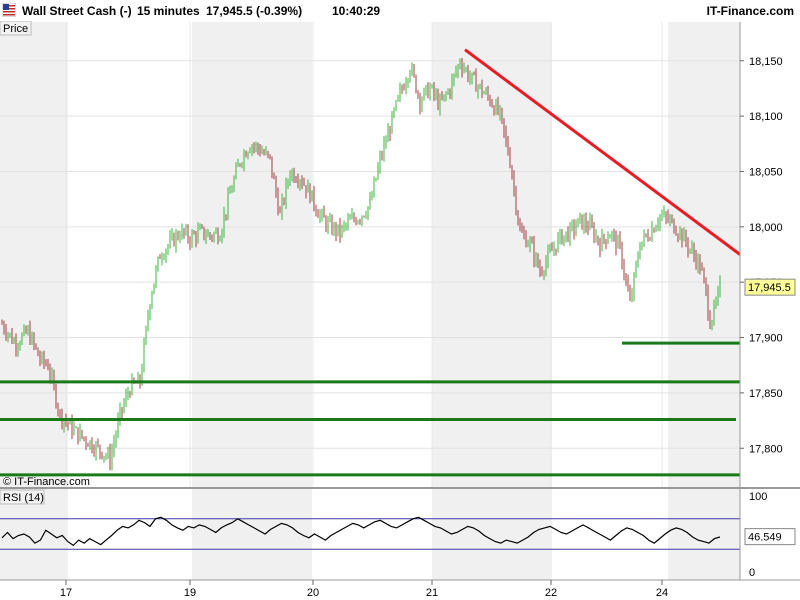 This screenshot has height=600, width=800. I want to click on instrument-flag-icon, so click(9, 10).